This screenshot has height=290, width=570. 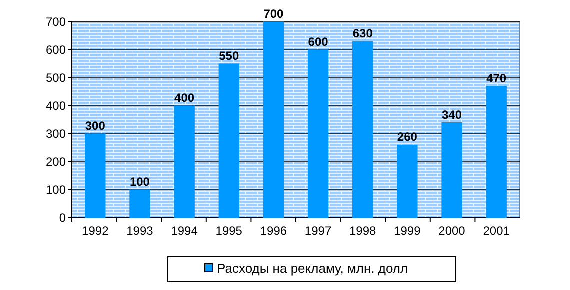 I want to click on data-label: 700, so click(x=274, y=14).